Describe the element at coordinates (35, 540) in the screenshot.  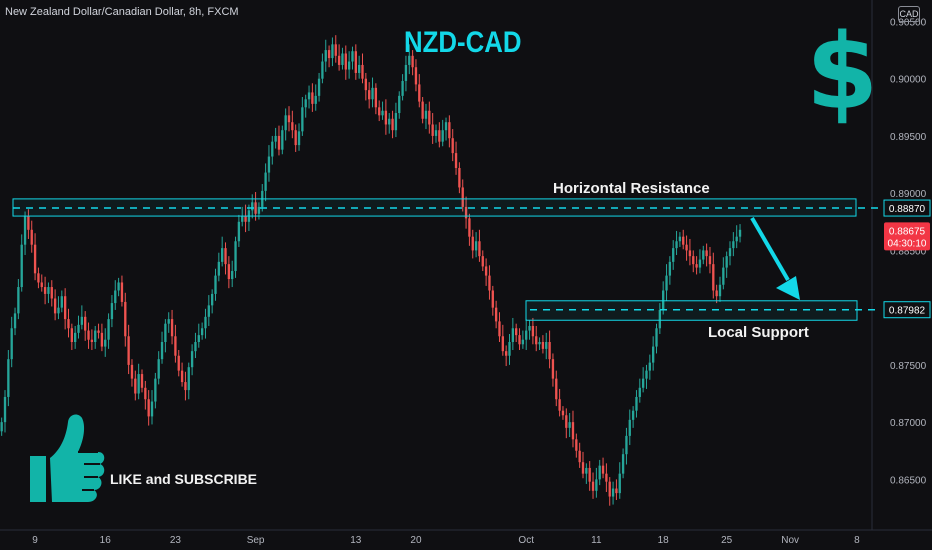
I see `x-tick-label: 9` at that location.